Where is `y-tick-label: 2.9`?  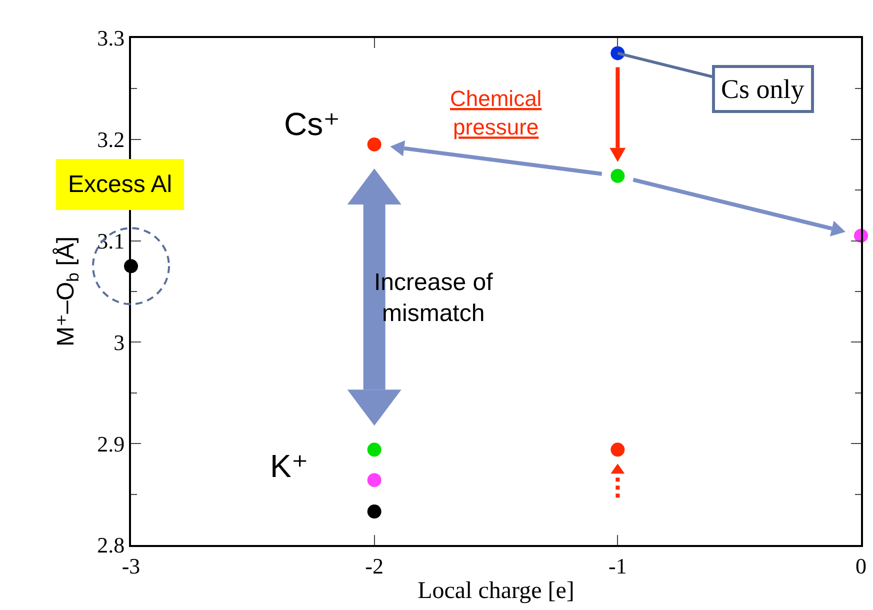
y-tick-label: 2.9 is located at coordinates (111, 443).